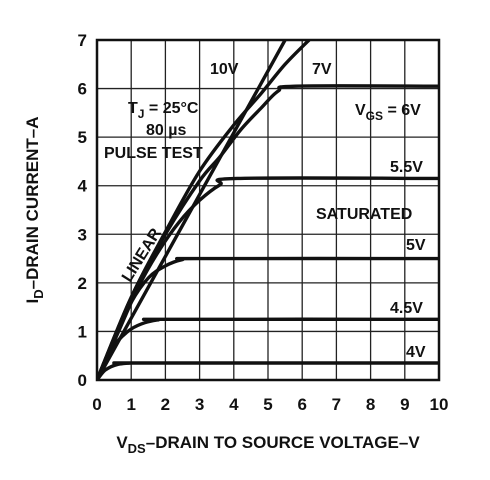 The width and height of the screenshot is (490, 480). What do you see at coordinates (370, 404) in the screenshot?
I see `x-tick-label: 8` at bounding box center [370, 404].